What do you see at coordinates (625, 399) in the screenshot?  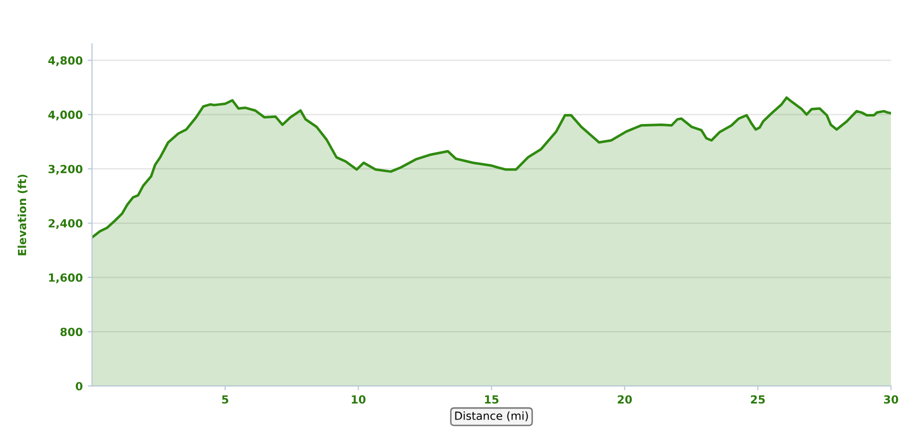 I see `x-tick-label: 20` at bounding box center [625, 399].